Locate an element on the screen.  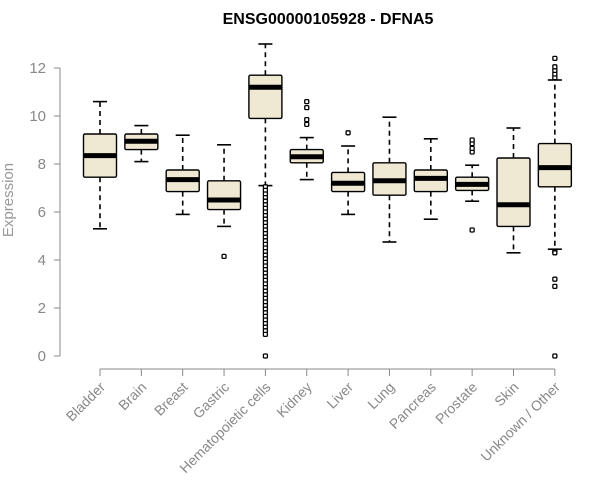
x-tick-label: Skin is located at coordinates (506, 394).